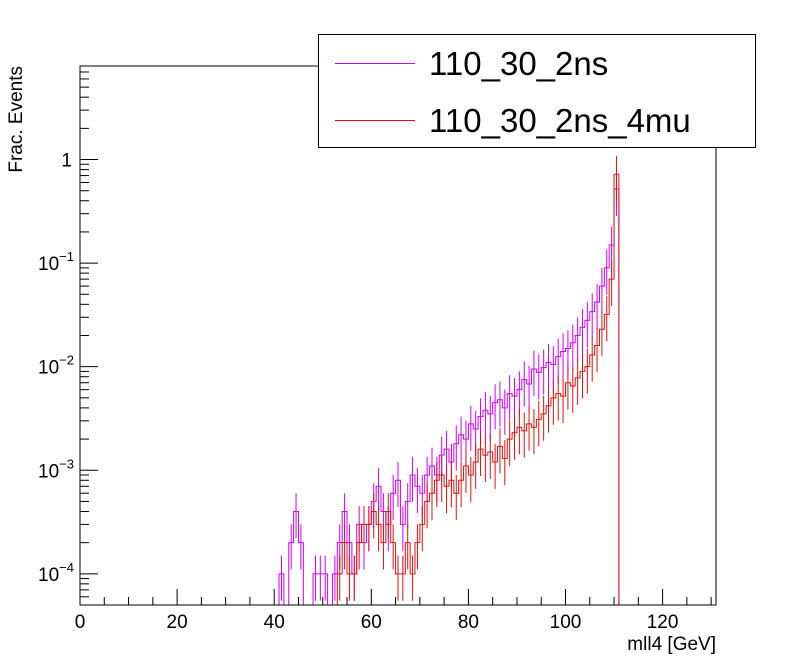 The image size is (796, 672). Describe the element at coordinates (560, 120) in the screenshot. I see `legend-label-2: 110_30_2ns_4mu` at that location.